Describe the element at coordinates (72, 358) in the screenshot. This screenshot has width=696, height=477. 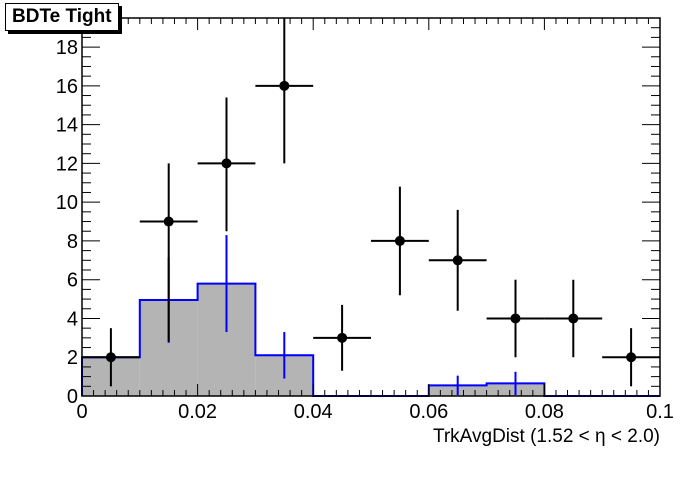
I see `y-tick-label: 2` at that location.